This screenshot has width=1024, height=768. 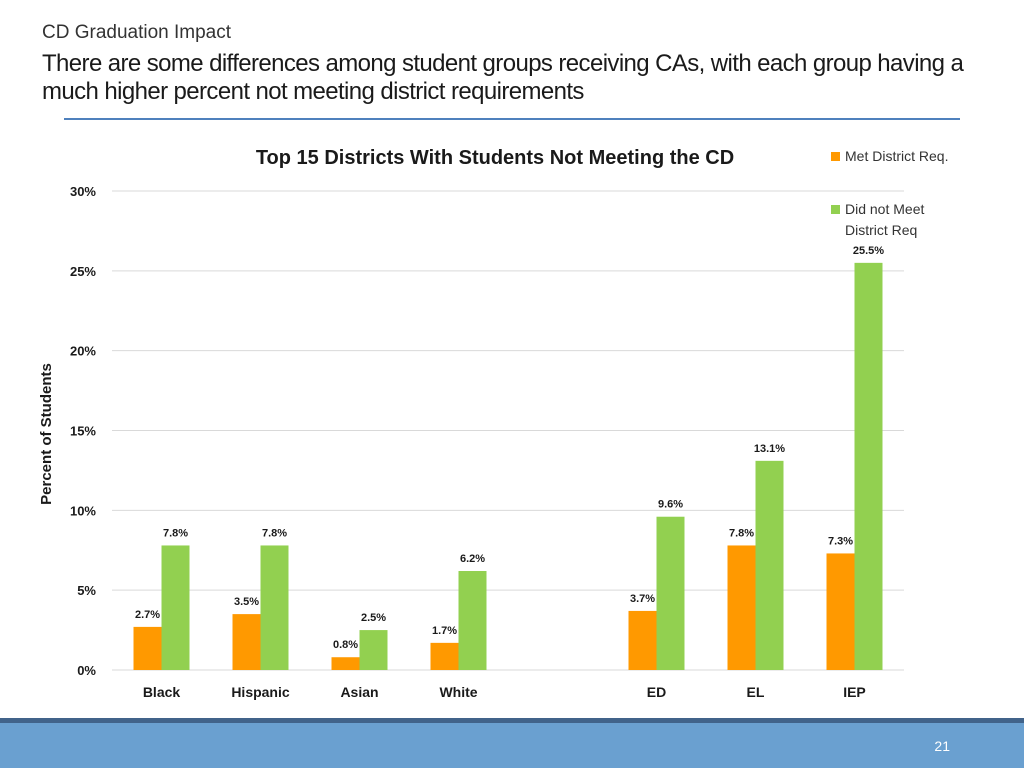 I want to click on y-tick-label: 15%, so click(x=83, y=431).